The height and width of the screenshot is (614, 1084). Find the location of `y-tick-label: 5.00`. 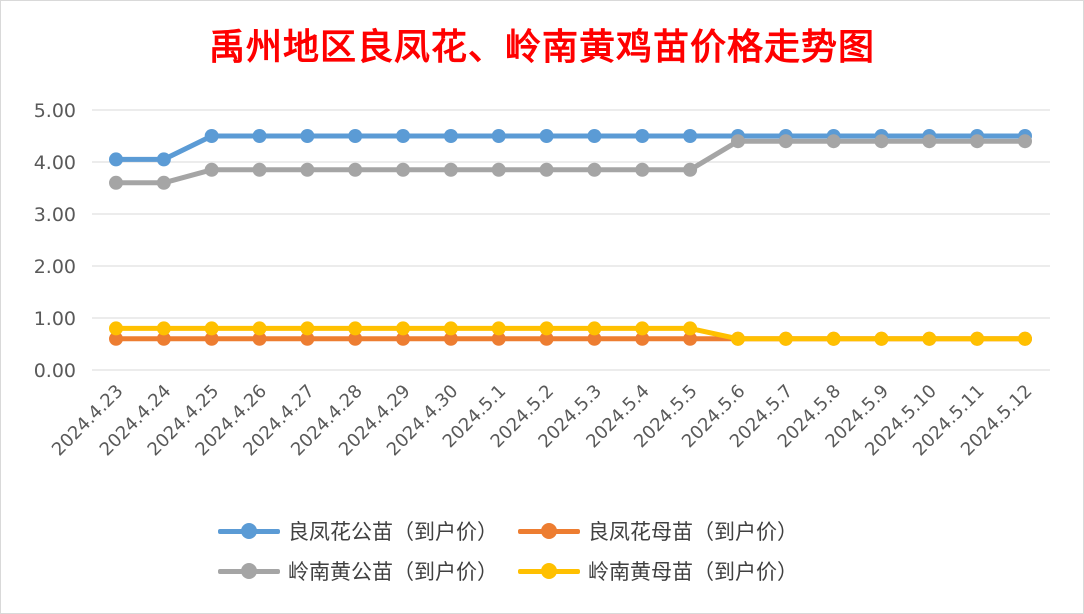

y-tick-label: 5.00 is located at coordinates (55, 111).